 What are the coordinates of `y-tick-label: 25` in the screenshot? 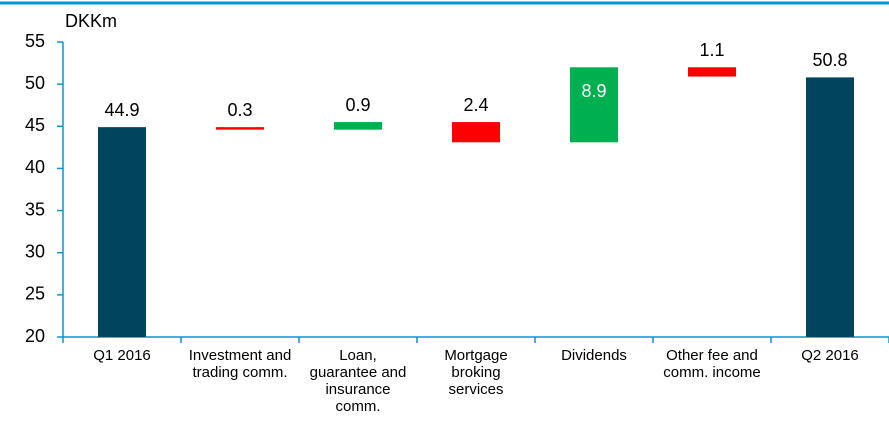 It's located at (35, 294).